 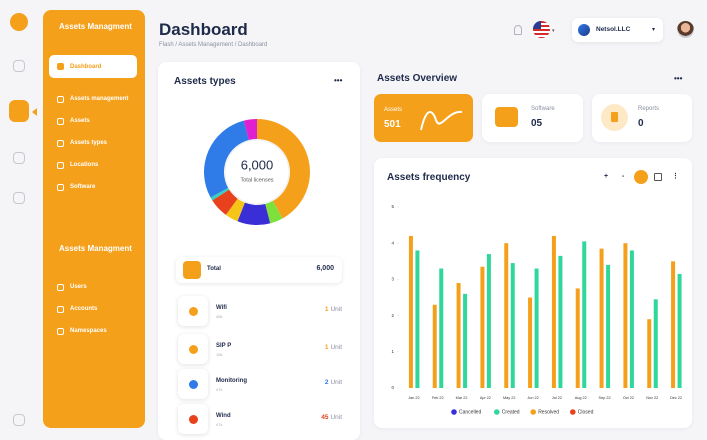 I want to click on color-dot, so click(x=193, y=384).